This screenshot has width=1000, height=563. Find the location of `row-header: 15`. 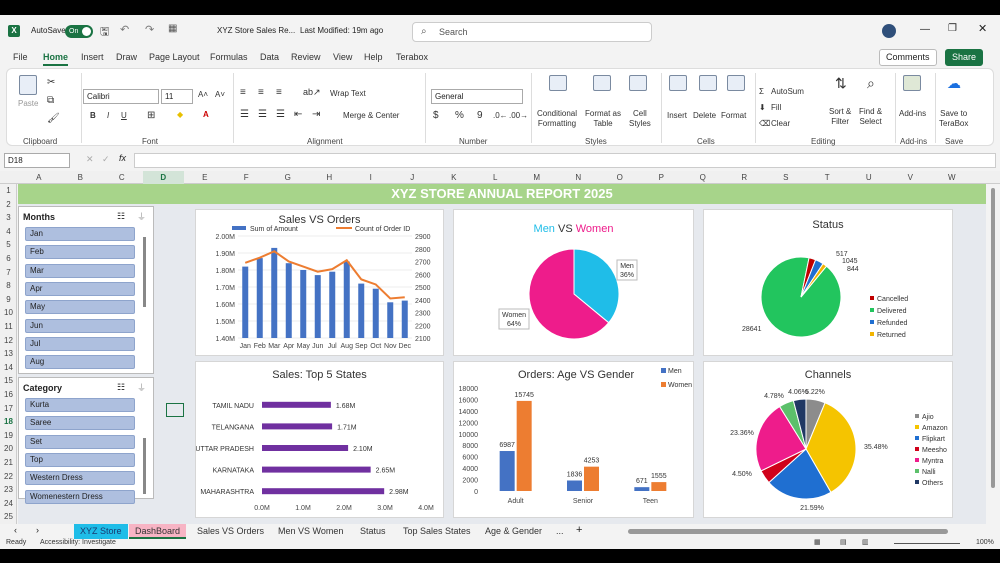

row-header: 15 is located at coordinates (8, 381).